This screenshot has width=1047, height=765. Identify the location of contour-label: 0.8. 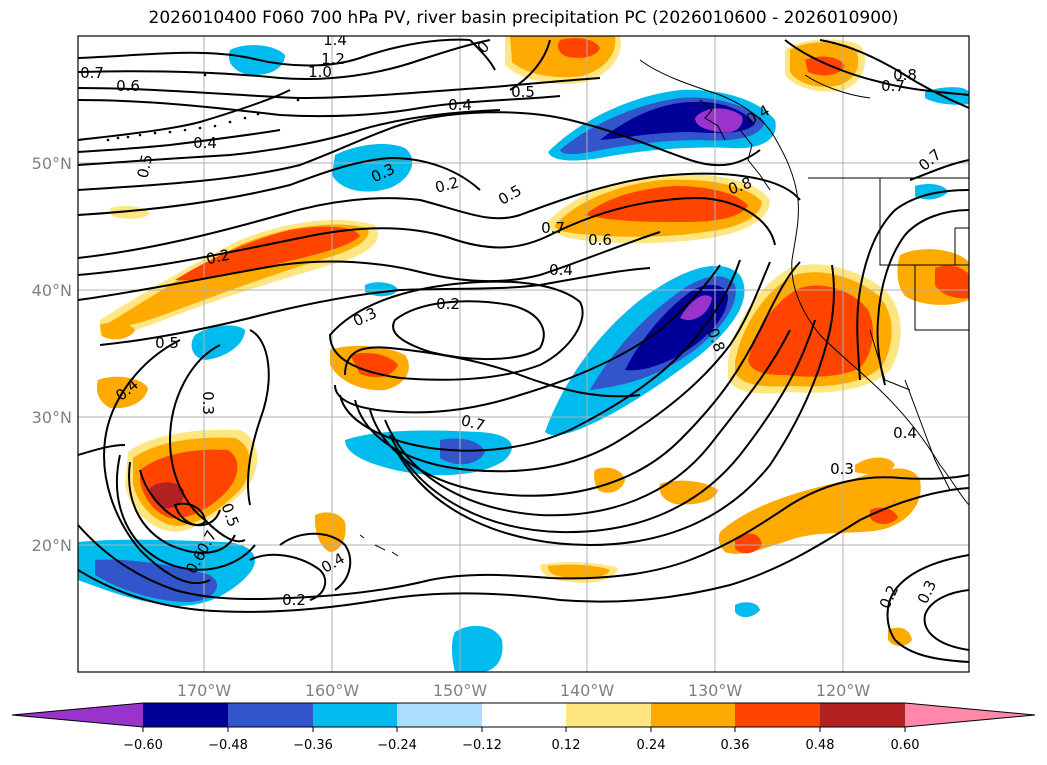
(905, 75).